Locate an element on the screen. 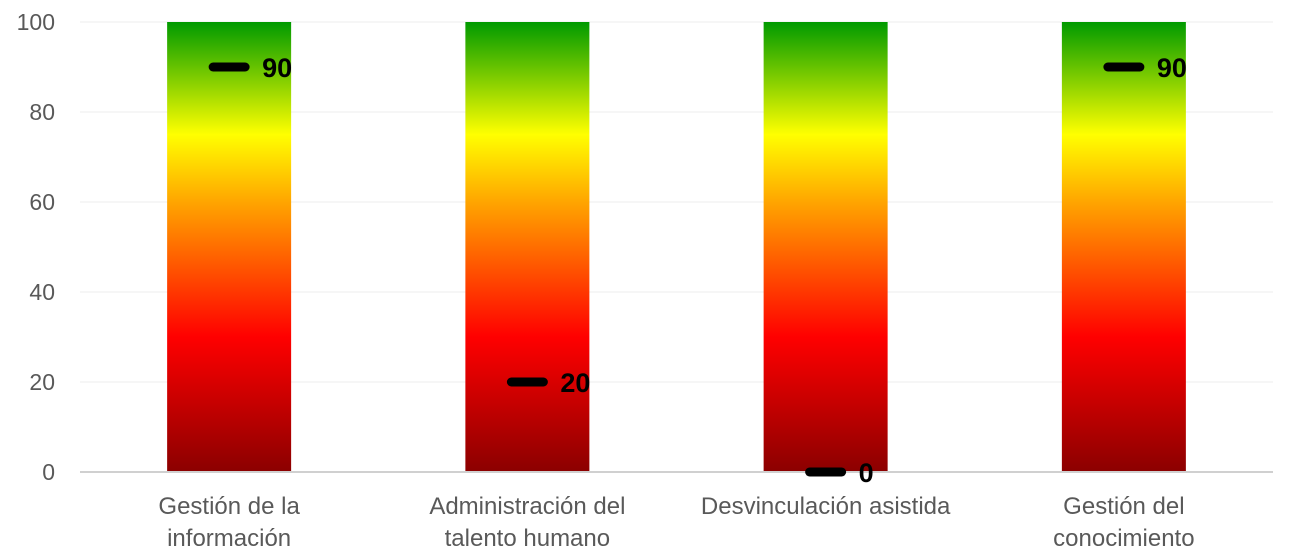 The width and height of the screenshot is (1301, 552). x-tick-label: Gestión de la información is located at coordinates (229, 522).